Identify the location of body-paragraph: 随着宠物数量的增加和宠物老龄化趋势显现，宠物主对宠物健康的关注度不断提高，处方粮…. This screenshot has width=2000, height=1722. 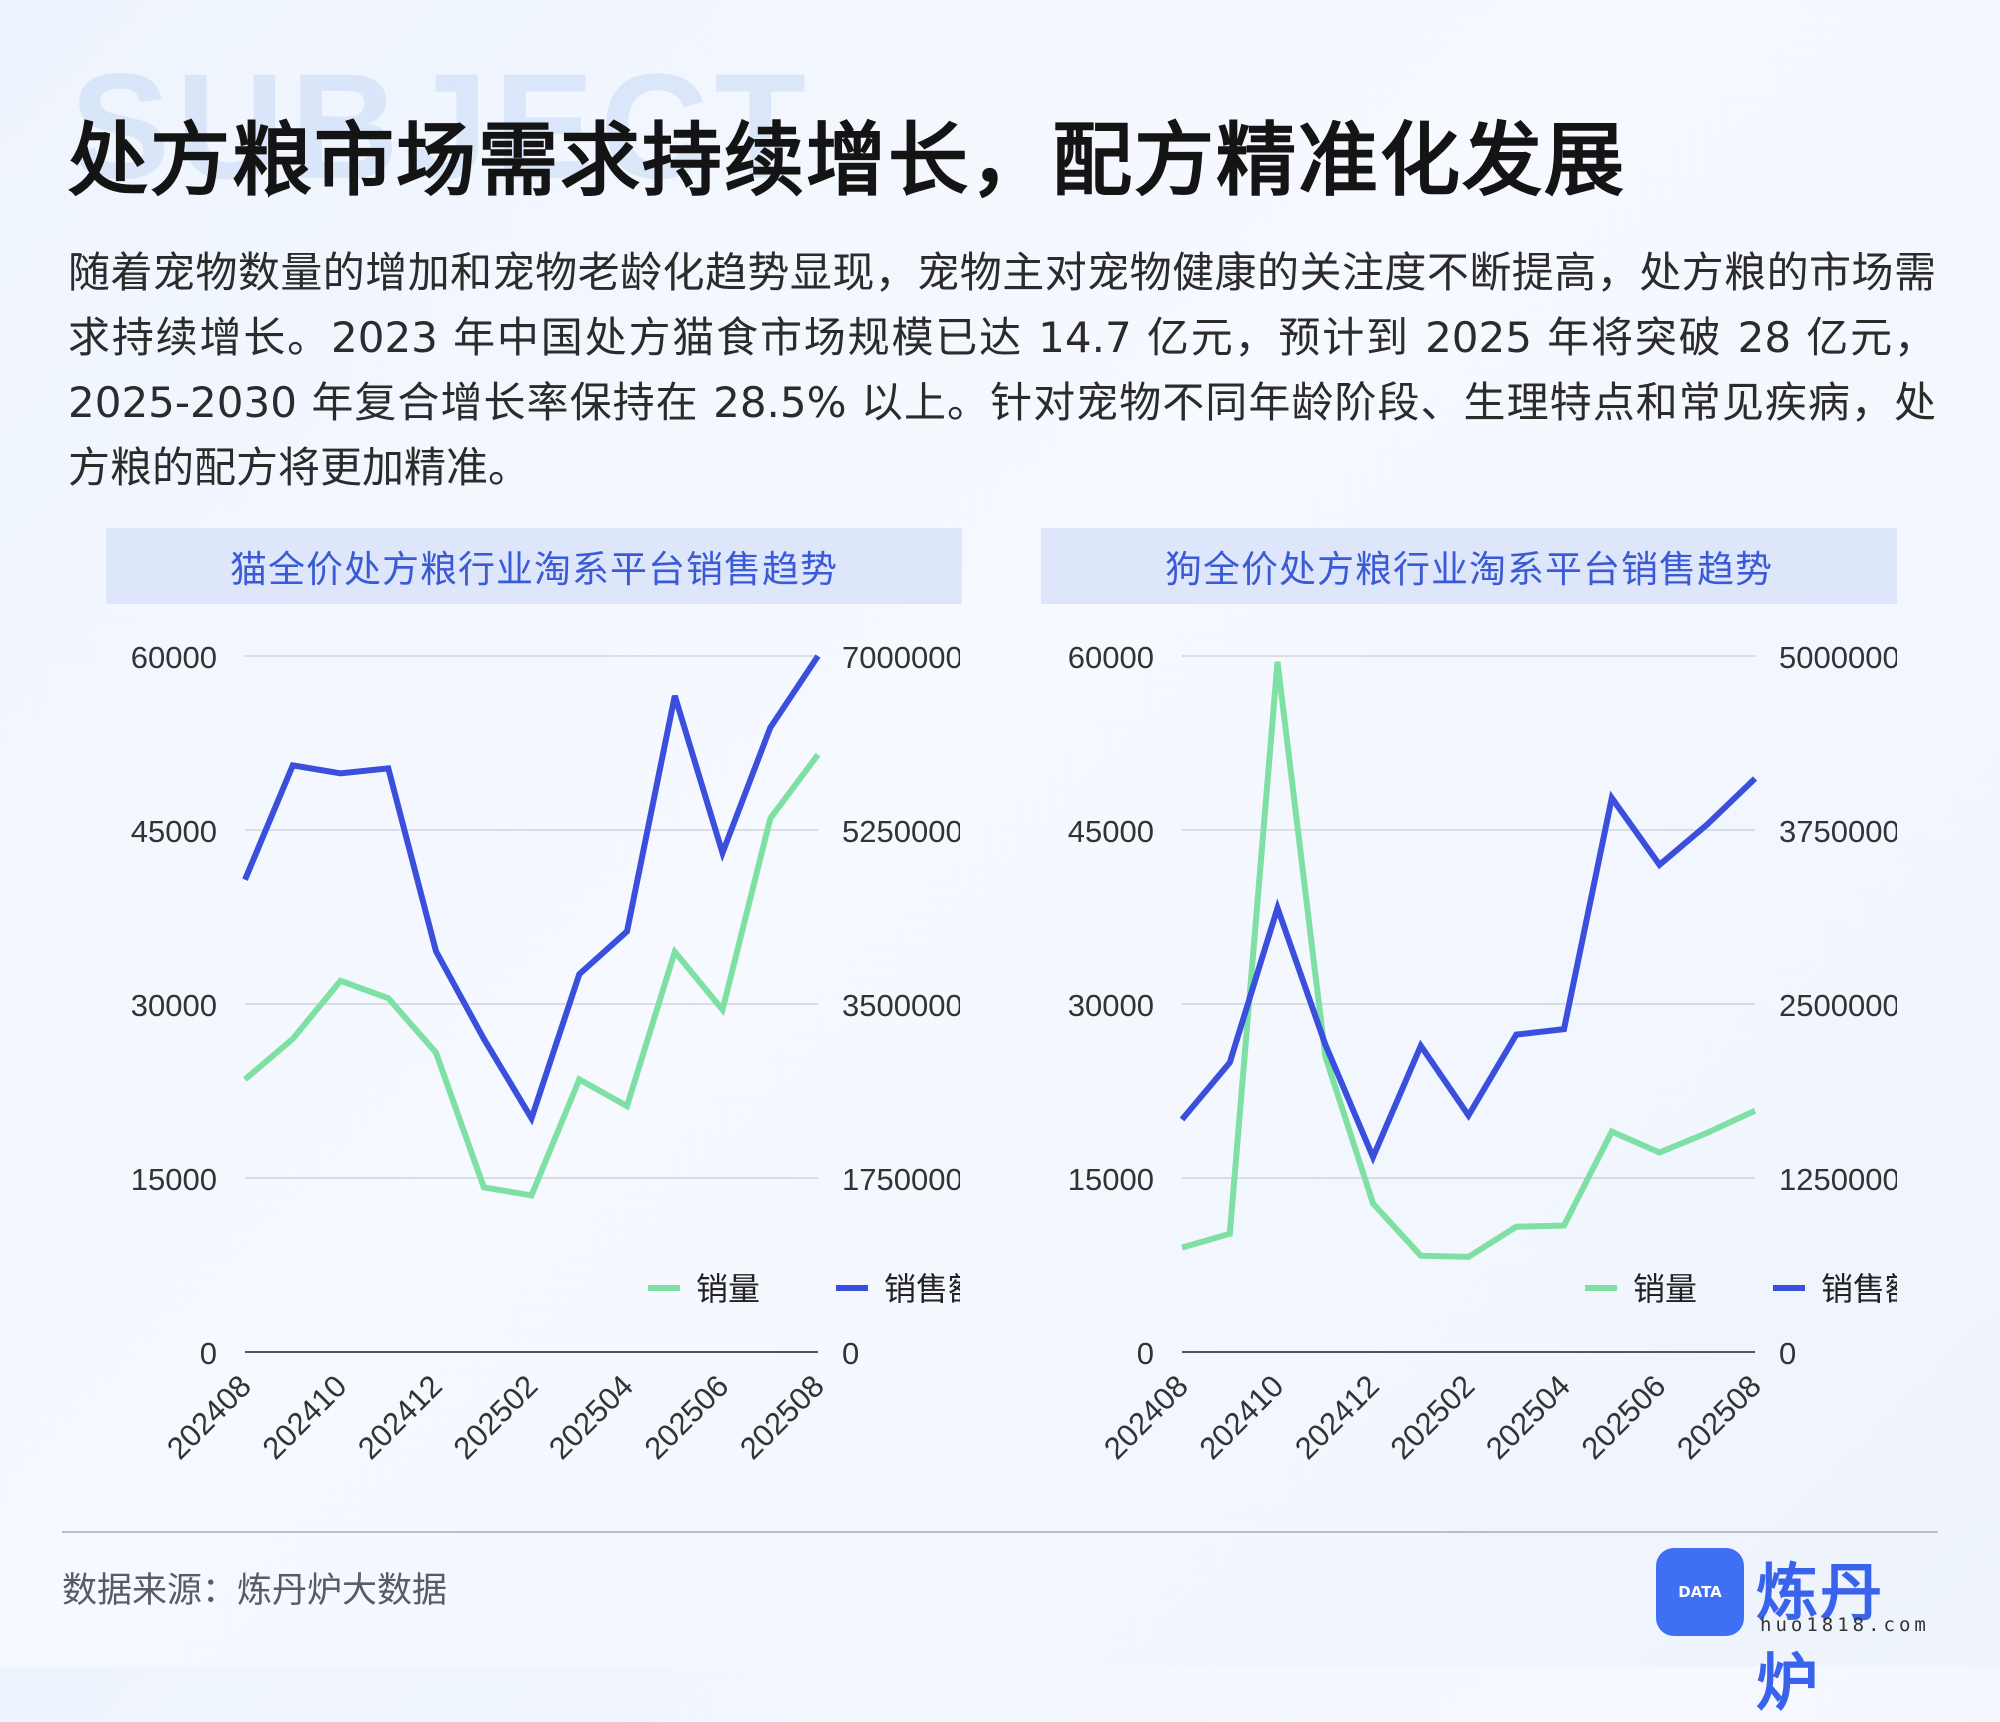
(1002, 370).